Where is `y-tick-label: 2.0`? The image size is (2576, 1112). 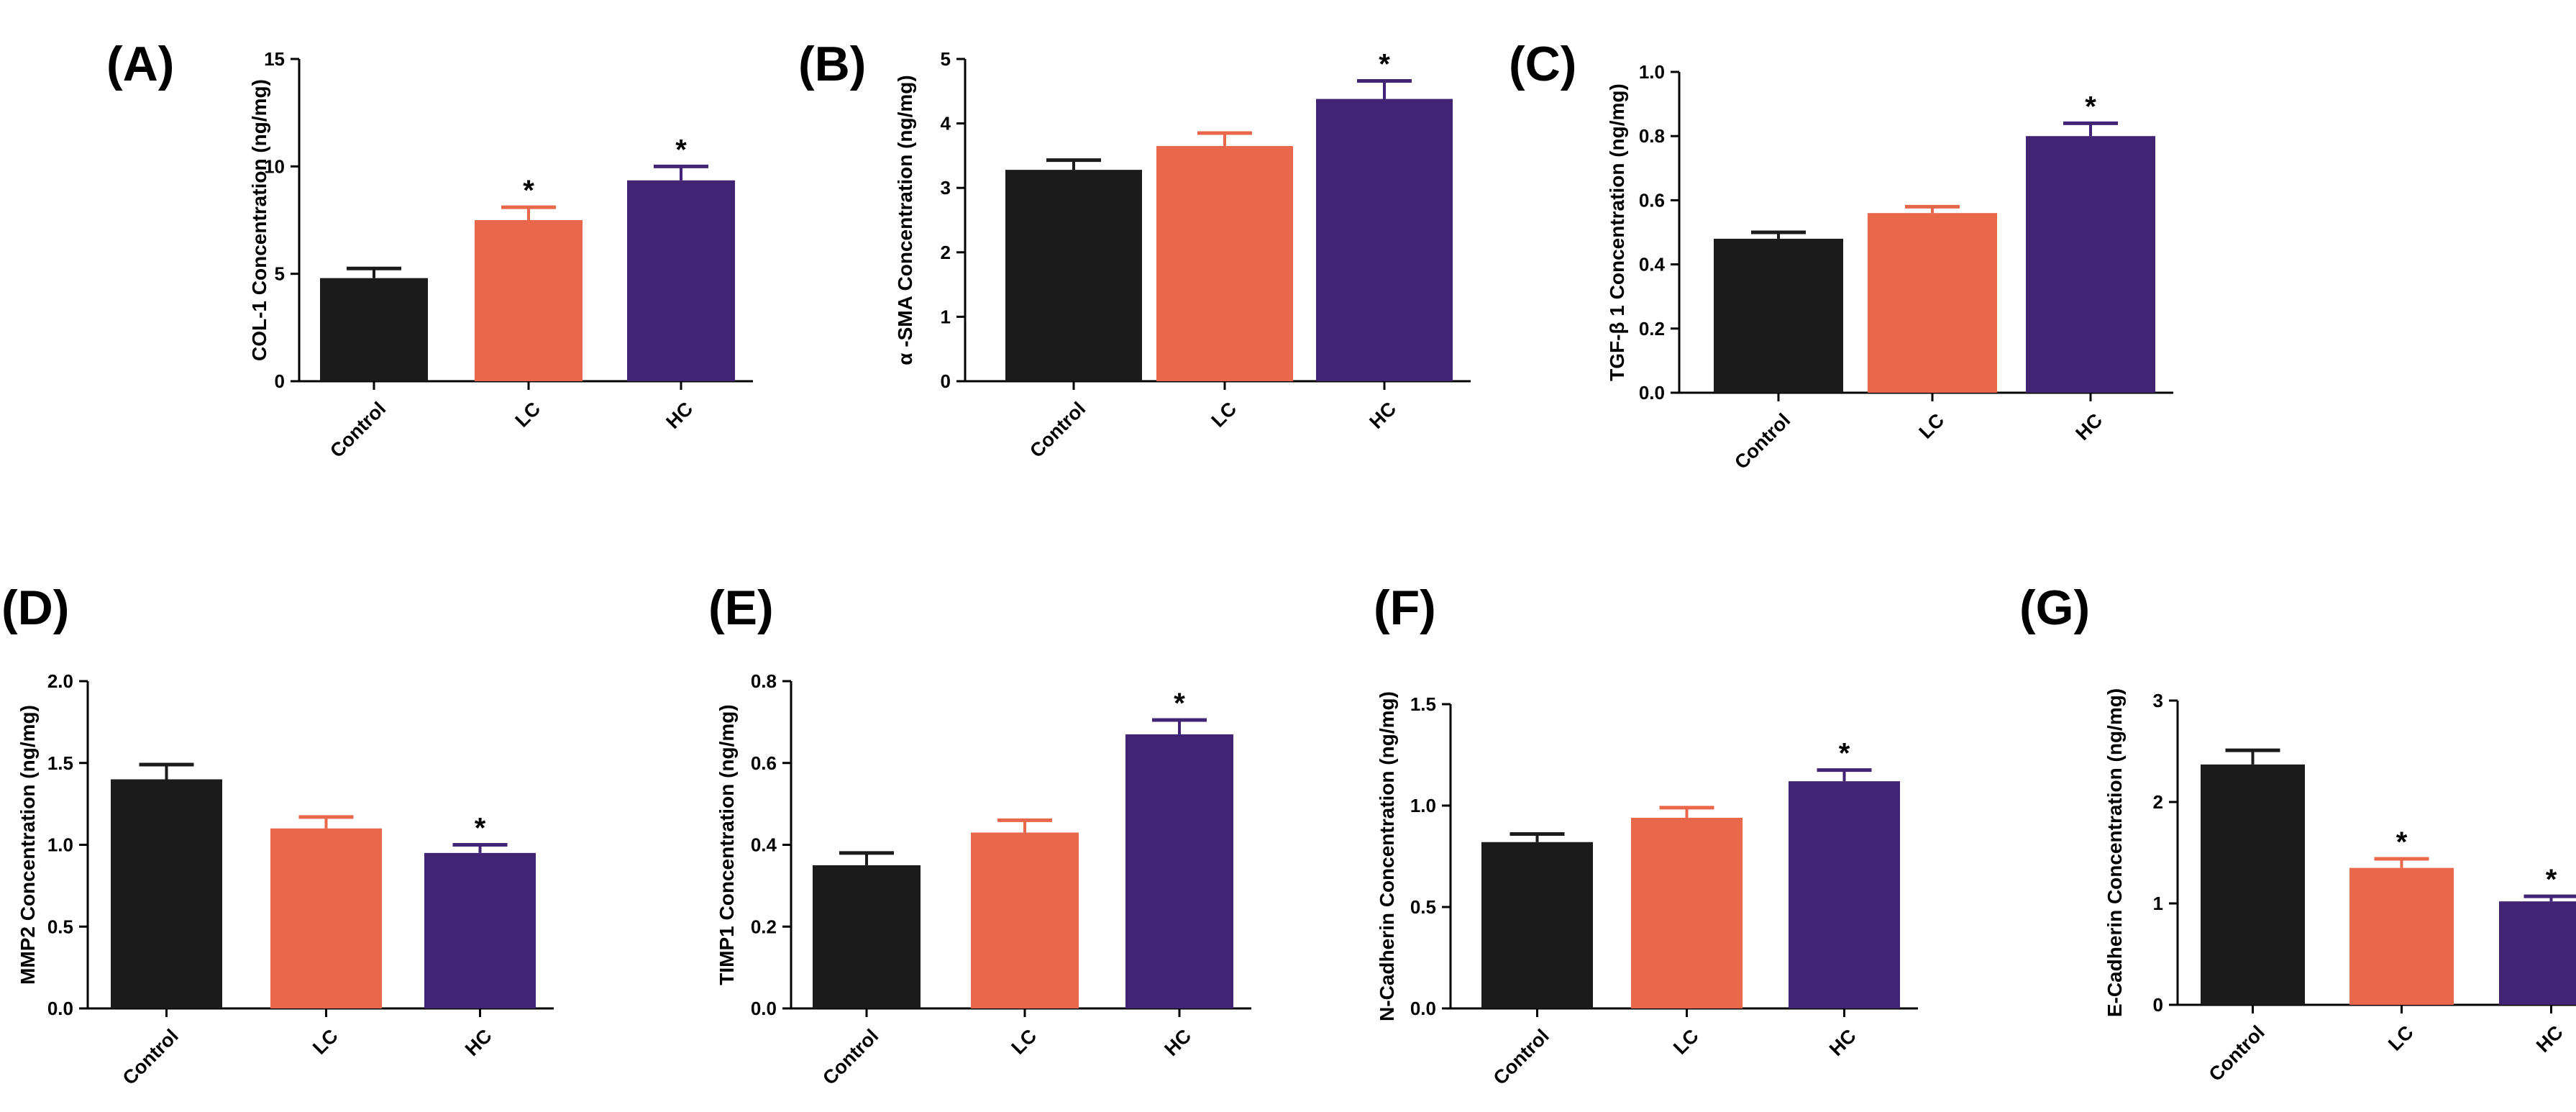 y-tick-label: 2.0 is located at coordinates (60, 681).